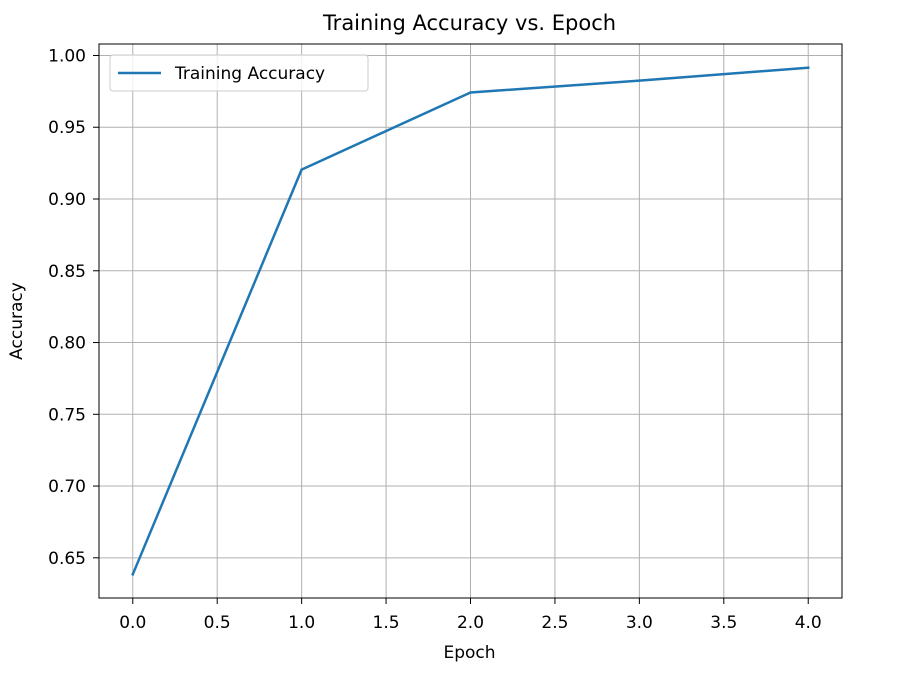 Image resolution: width=904 pixels, height=679 pixels. I want to click on chart-title: Training Accuracy vs. Epoch, so click(469, 23).